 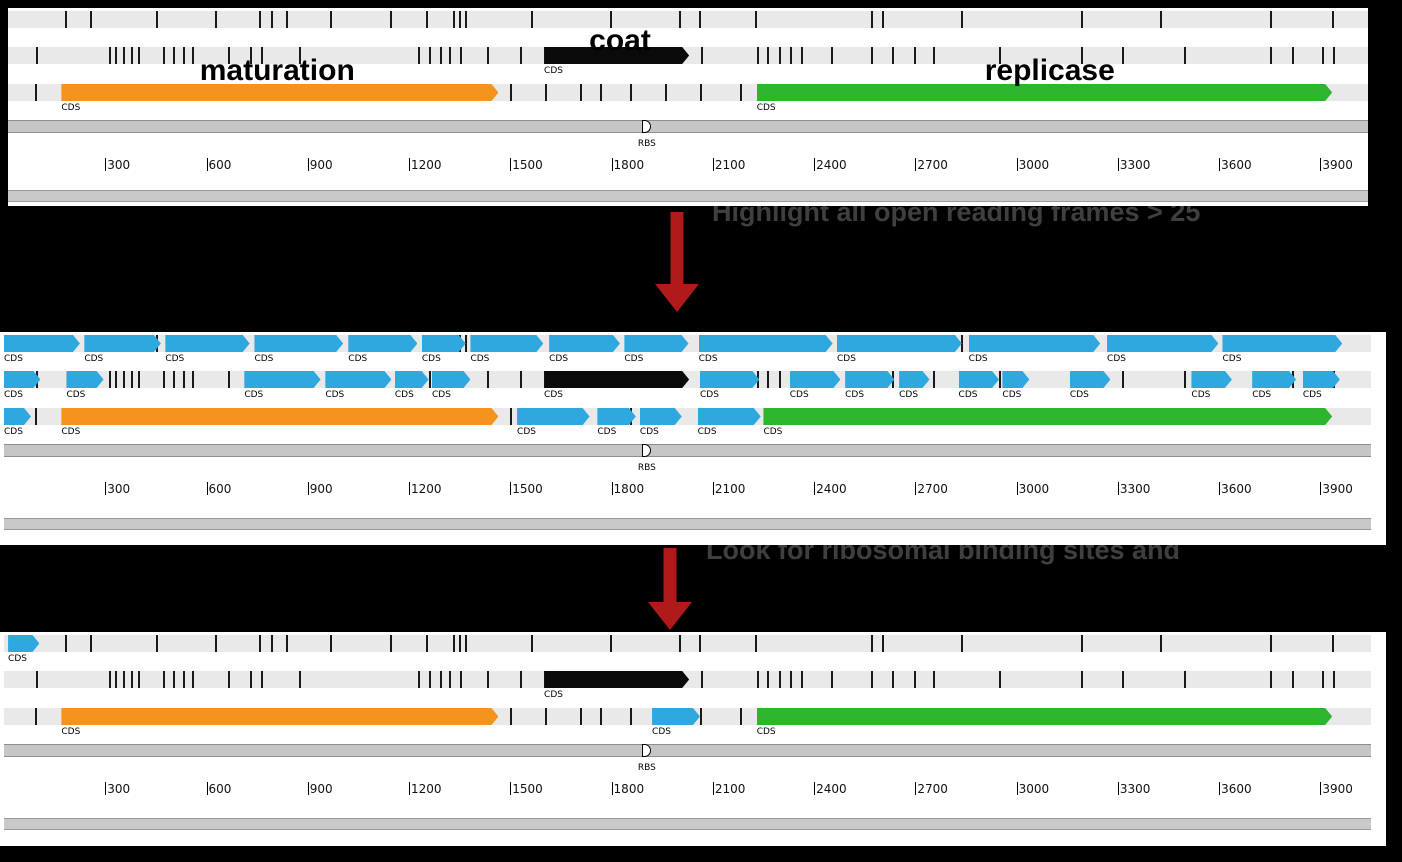 I want to click on ruler-label: 3900, so click(x=1337, y=489).